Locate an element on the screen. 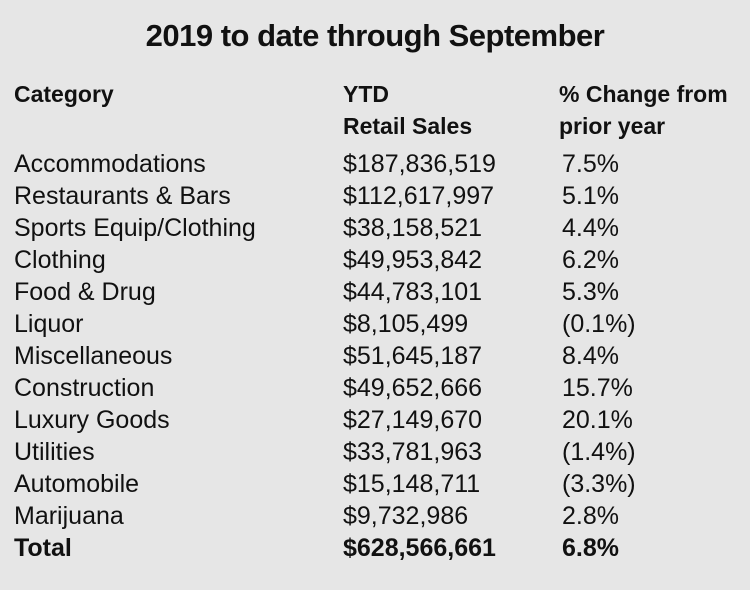 The width and height of the screenshot is (750, 590). table-row: Marijuana $9,732,986 2.8% is located at coordinates (379, 516).